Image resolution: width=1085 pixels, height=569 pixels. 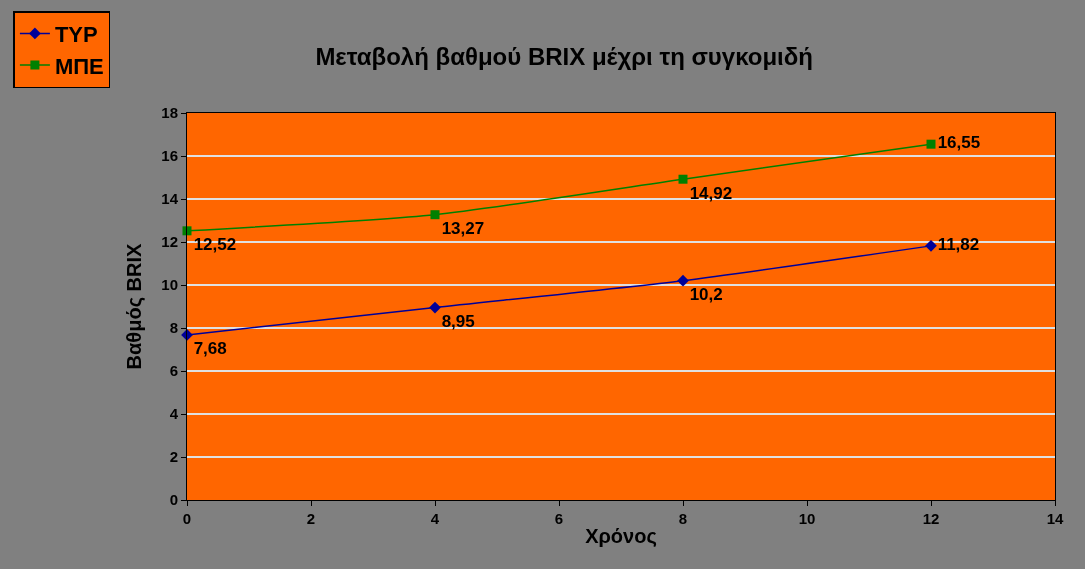 What do you see at coordinates (559, 518) in the screenshot?
I see `x-tick-label: 6` at bounding box center [559, 518].